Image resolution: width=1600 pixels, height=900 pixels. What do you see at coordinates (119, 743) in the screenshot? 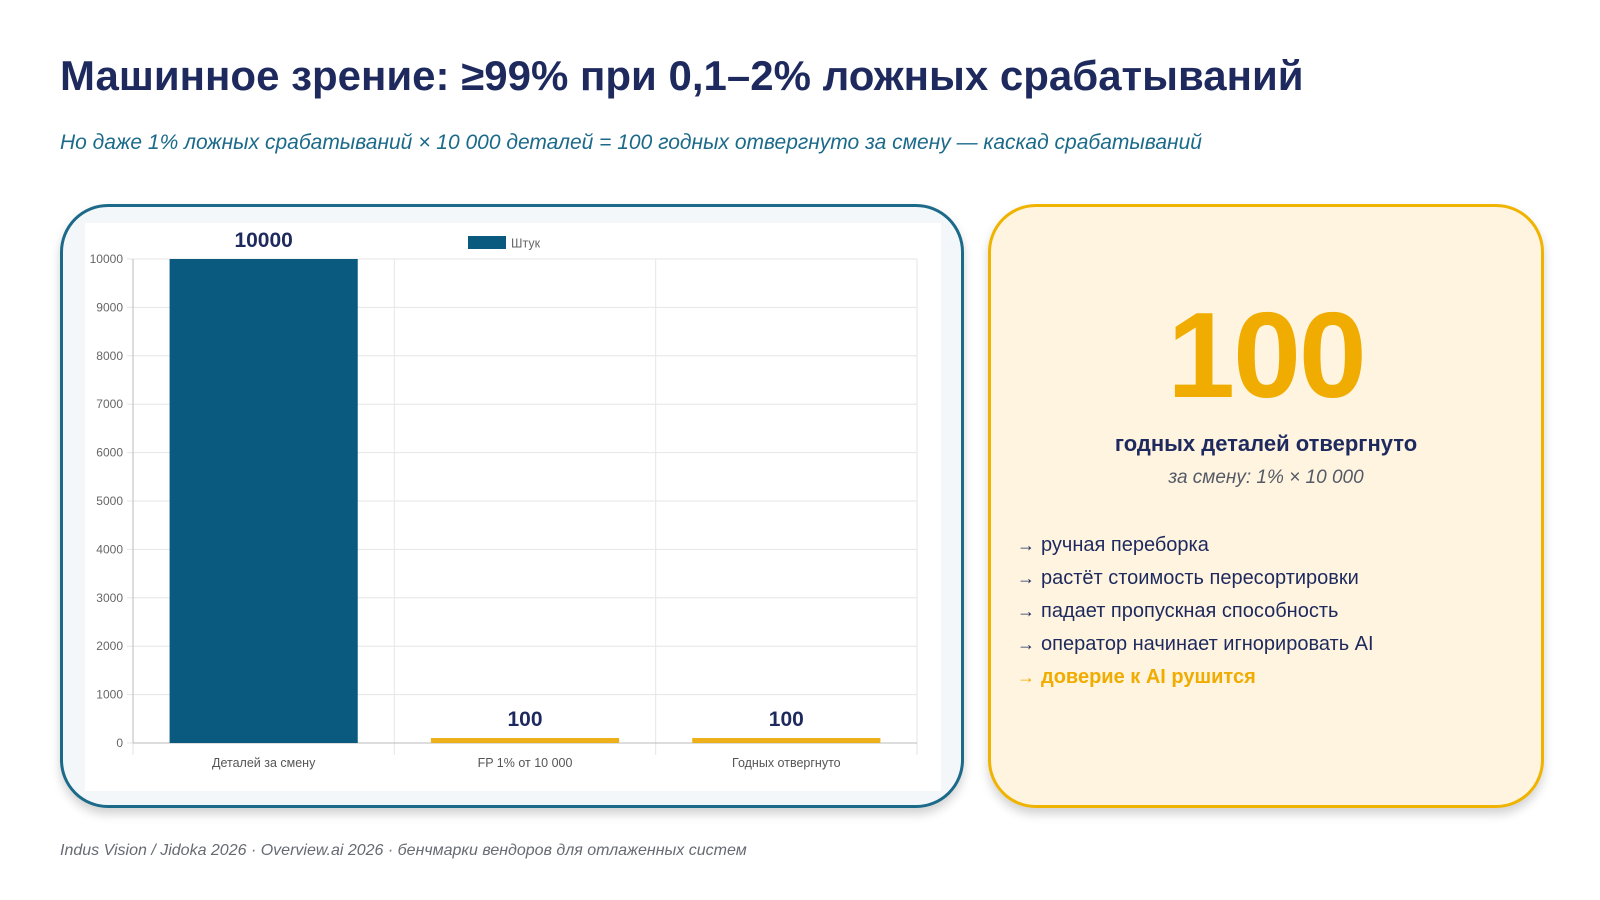
I see `y-tick-label: 0` at bounding box center [119, 743].